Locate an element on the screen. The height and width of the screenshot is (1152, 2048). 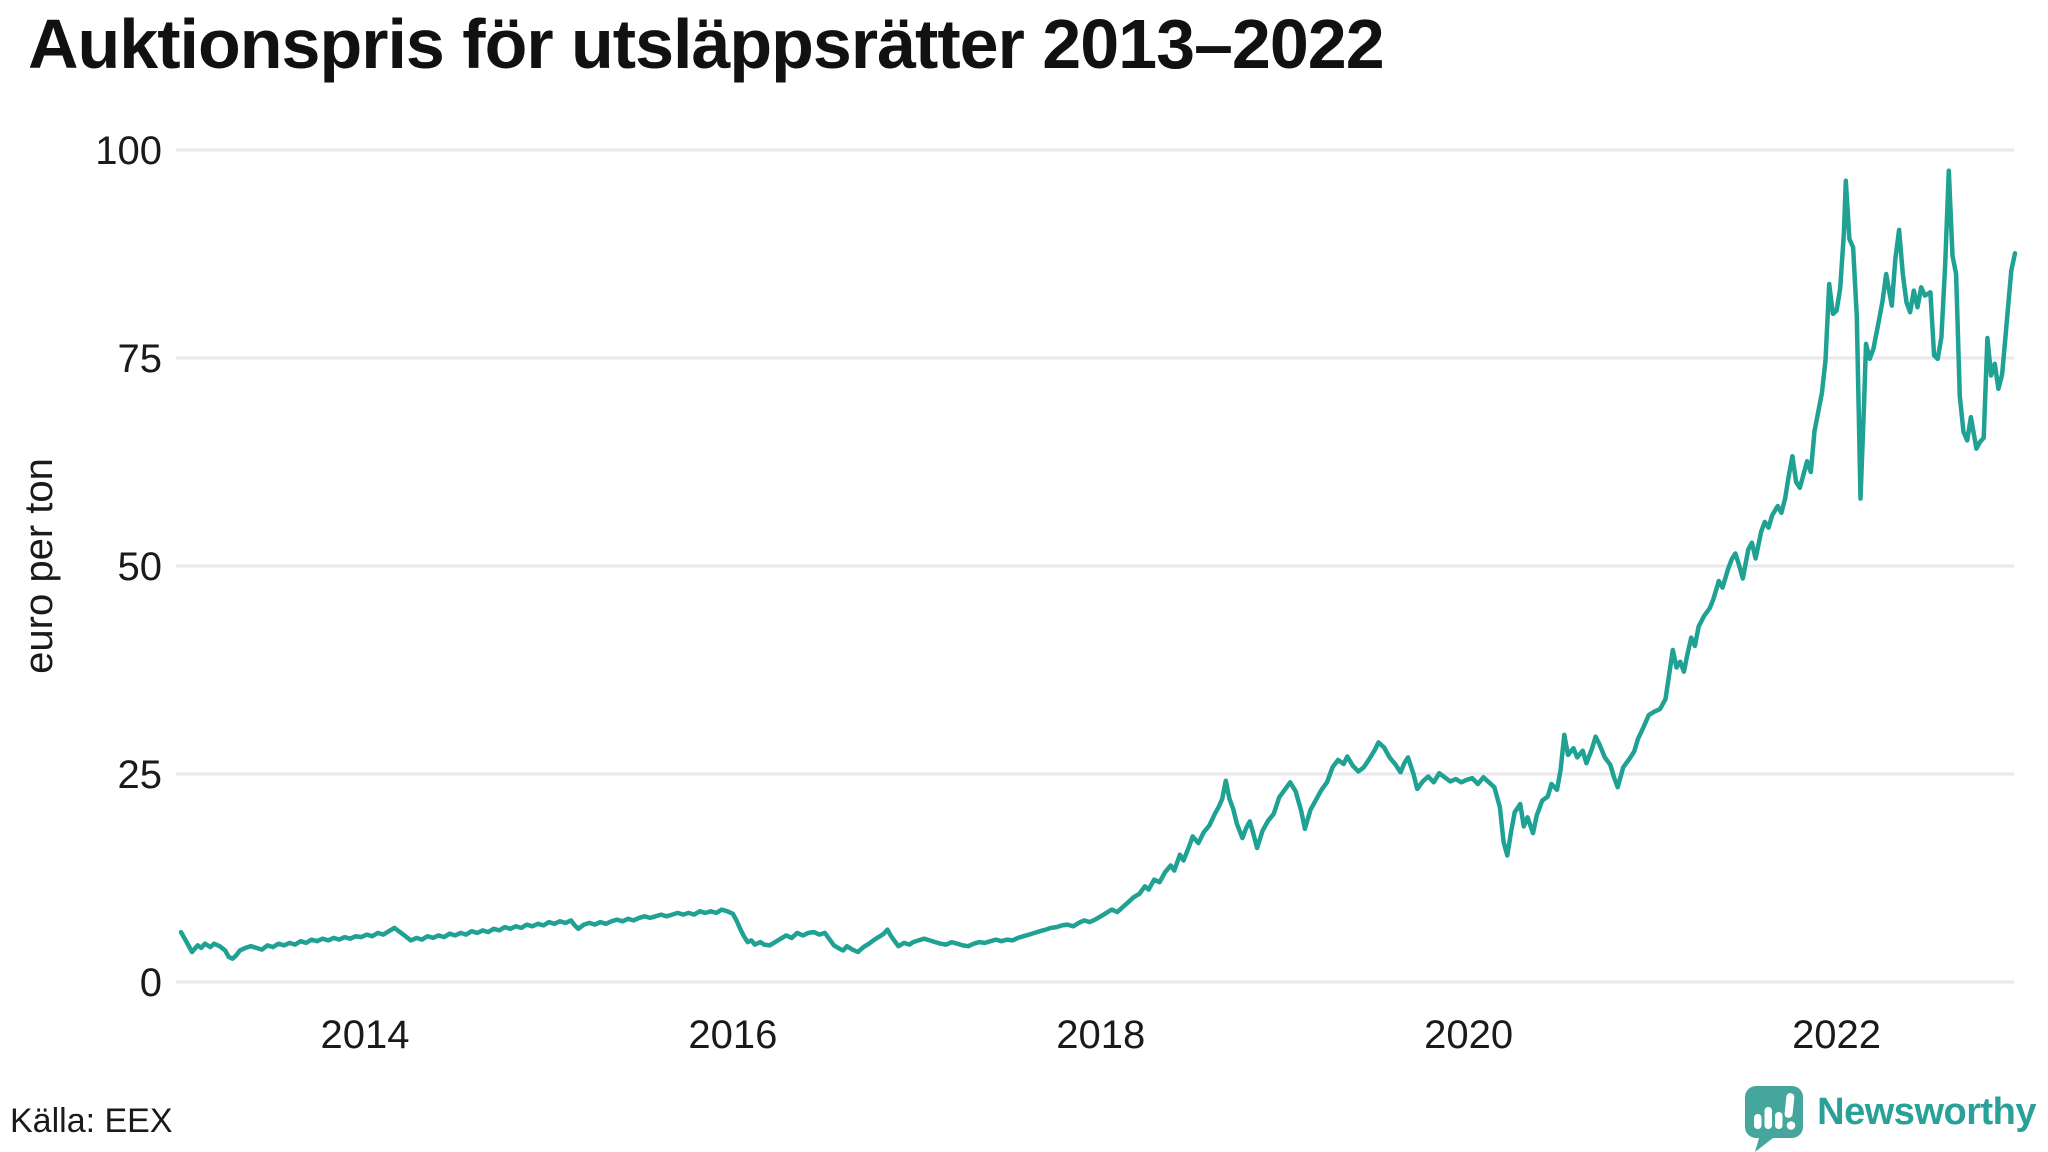
y-tick-label-50: 50 is located at coordinates (140, 567).